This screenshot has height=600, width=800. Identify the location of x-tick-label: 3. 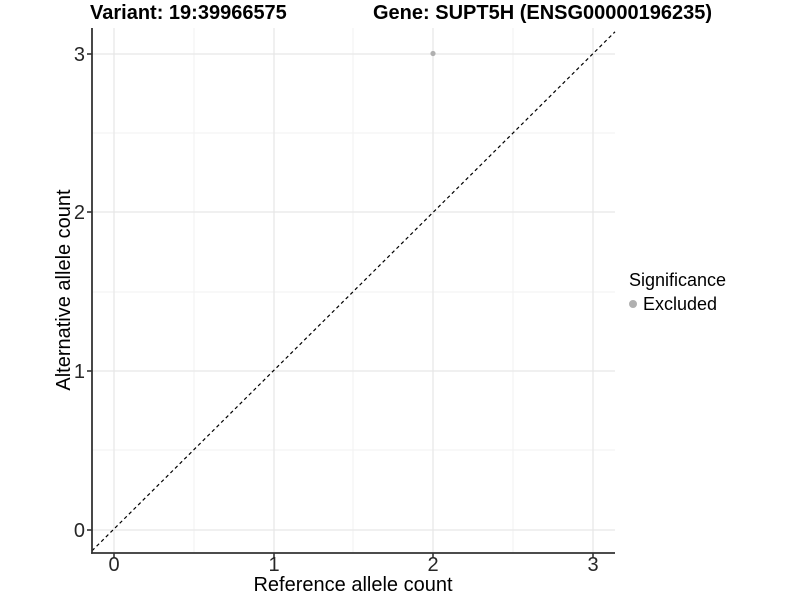
(592, 565).